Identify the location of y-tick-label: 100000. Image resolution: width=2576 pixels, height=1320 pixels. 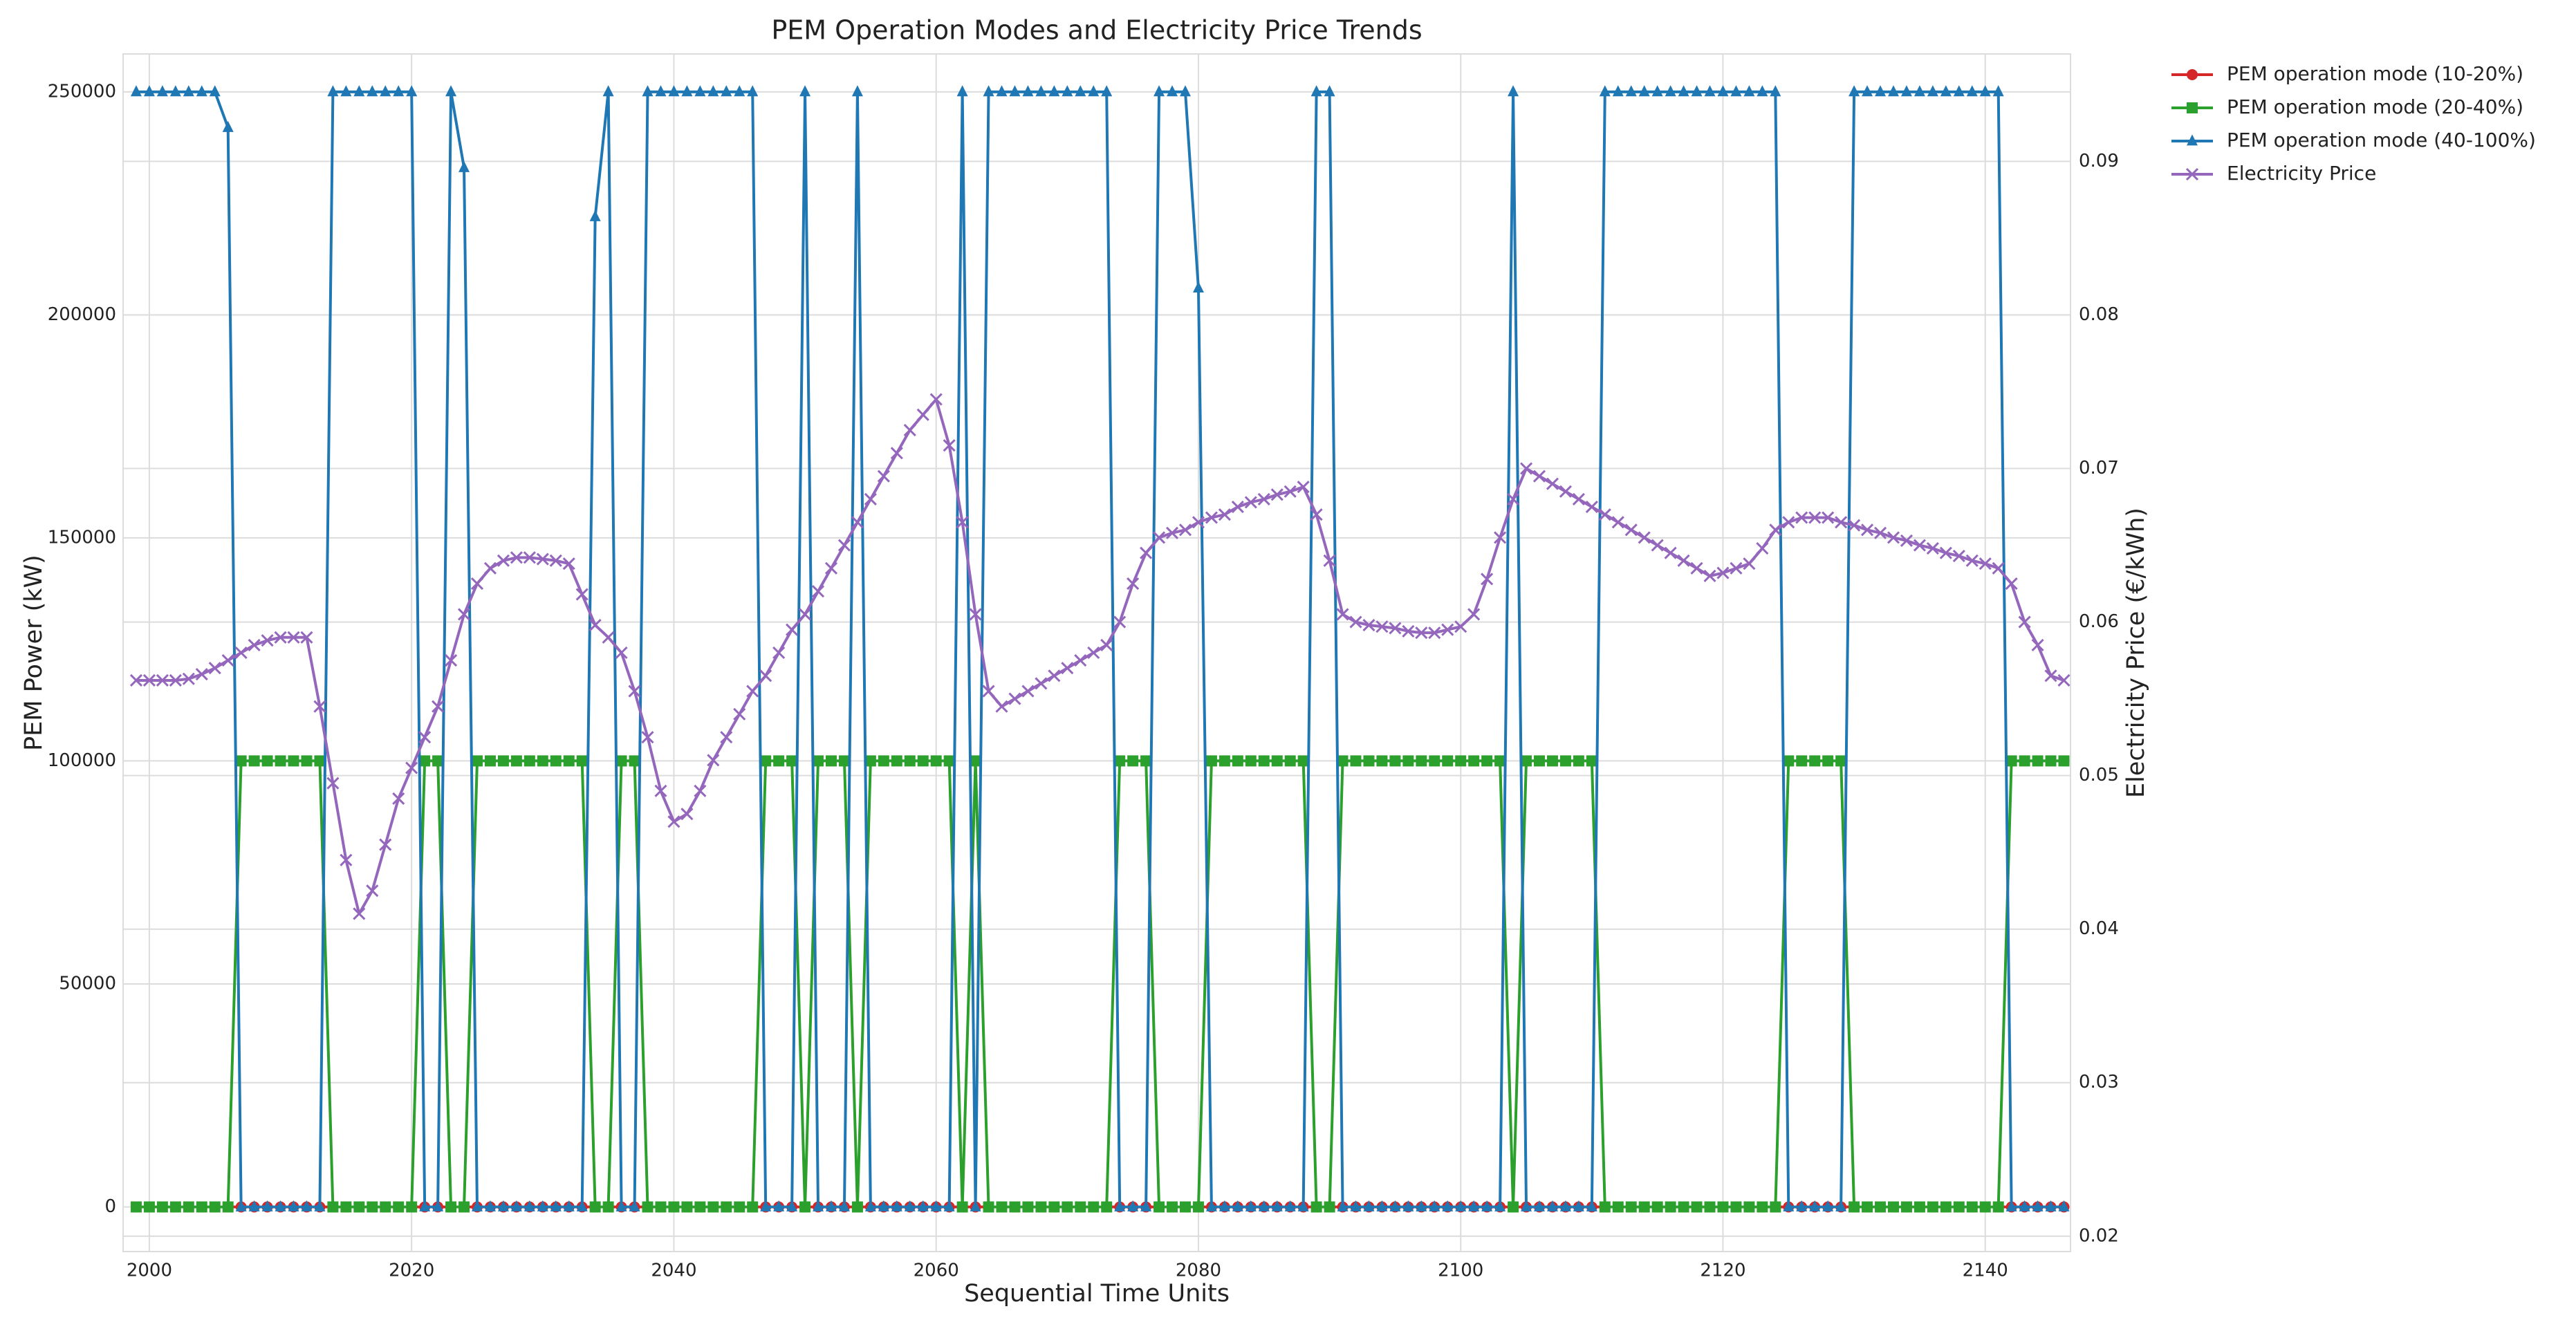
(82, 760).